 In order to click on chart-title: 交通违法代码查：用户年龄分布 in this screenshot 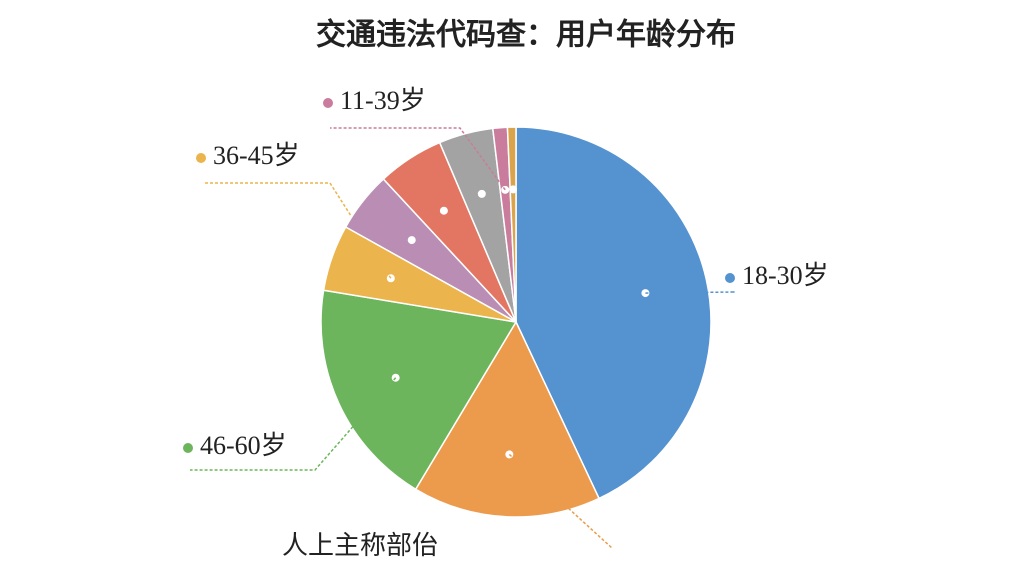, I will do `click(526, 35)`.